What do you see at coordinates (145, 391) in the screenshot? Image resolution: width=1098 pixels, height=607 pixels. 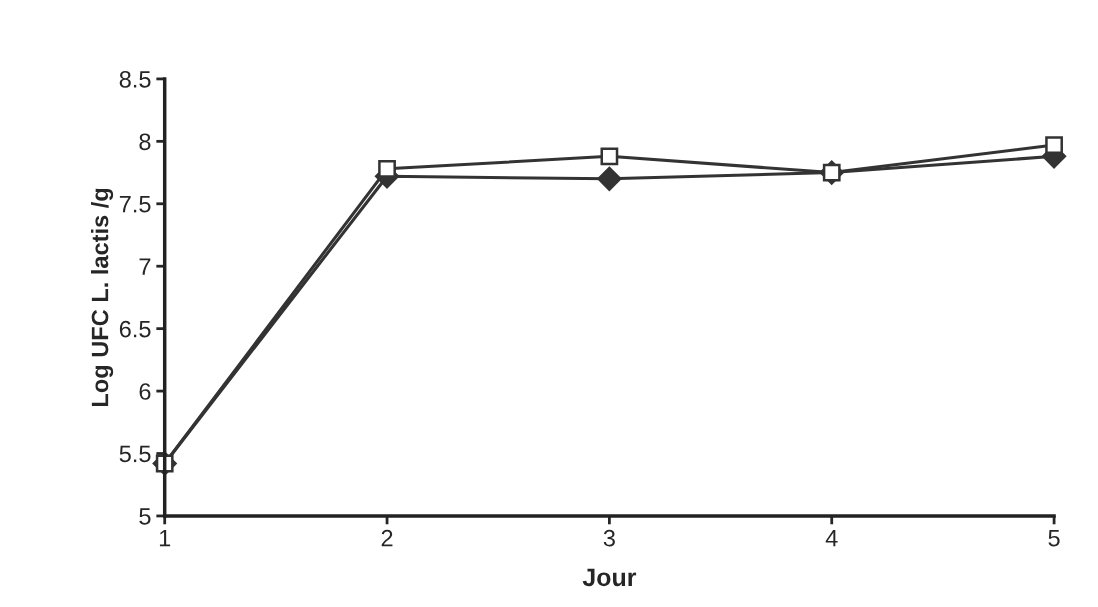 I see `y-tick-label: 6` at bounding box center [145, 391].